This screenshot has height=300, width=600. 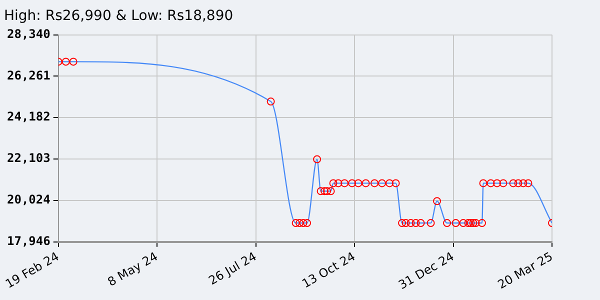 I want to click on y-tick-label: 17,946, so click(x=28, y=241).